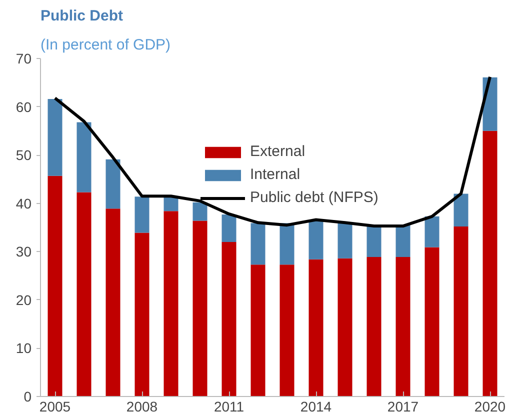  Describe the element at coordinates (278, 151) in the screenshot. I see `legend-label: External` at that location.